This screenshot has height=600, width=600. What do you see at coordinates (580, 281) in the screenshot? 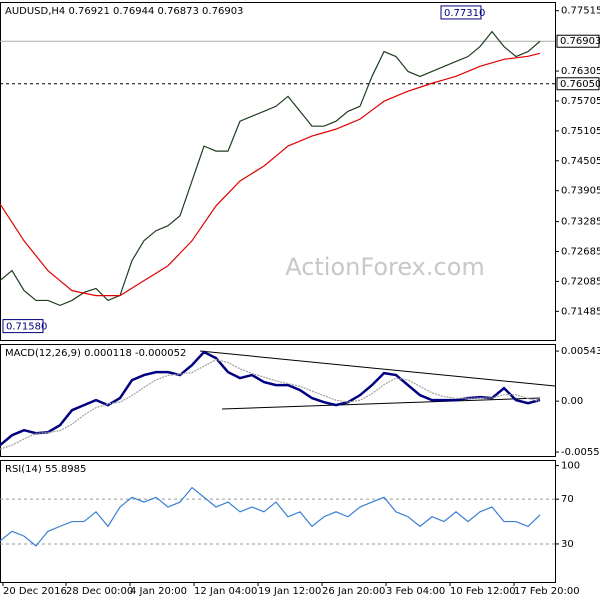
I see `y-tick-label: 0.72085` at bounding box center [580, 281].